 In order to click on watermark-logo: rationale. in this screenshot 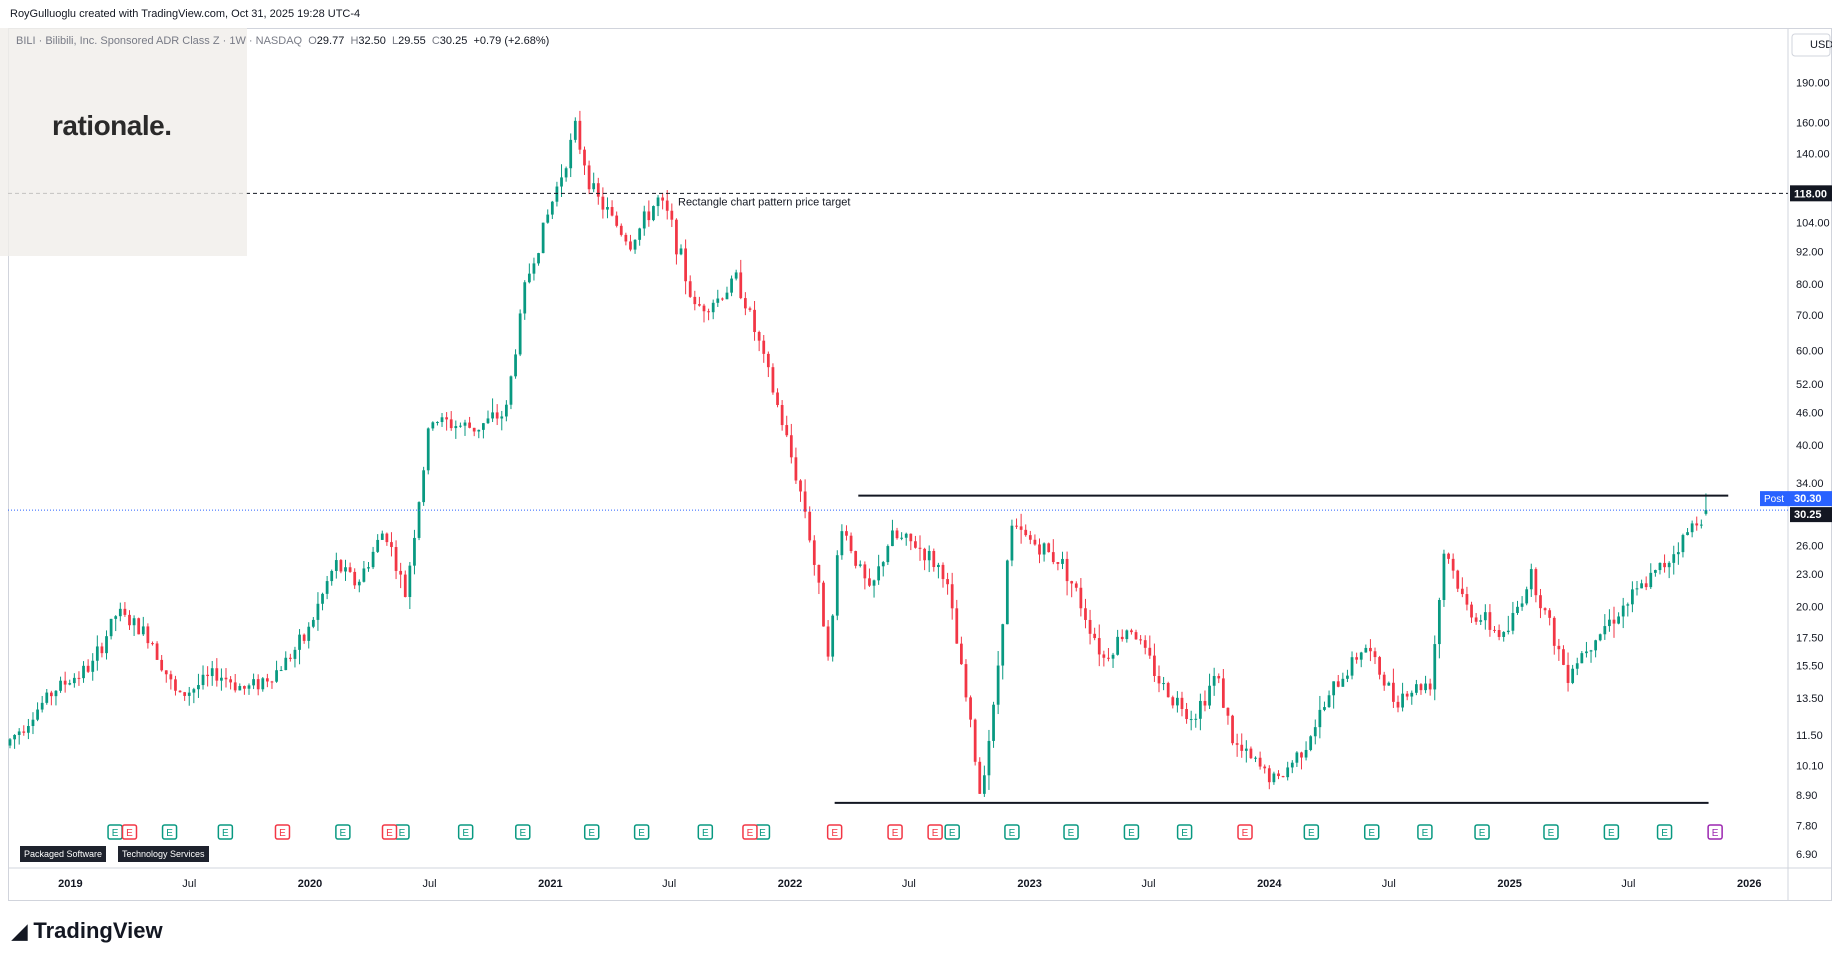, I will do `click(112, 125)`.